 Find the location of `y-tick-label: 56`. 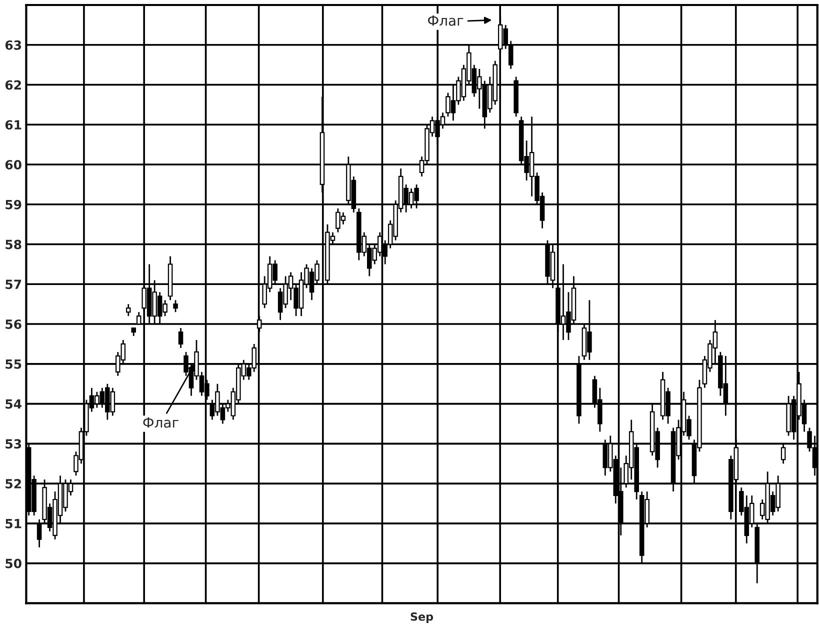

y-tick-label: 56 is located at coordinates (14, 324).